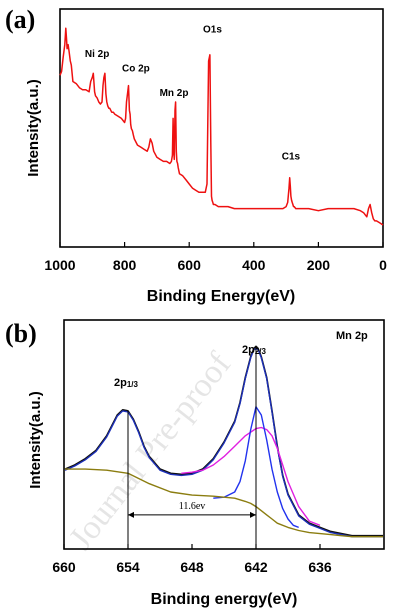  I want to click on x-tick-label: 1000, so click(59, 265).